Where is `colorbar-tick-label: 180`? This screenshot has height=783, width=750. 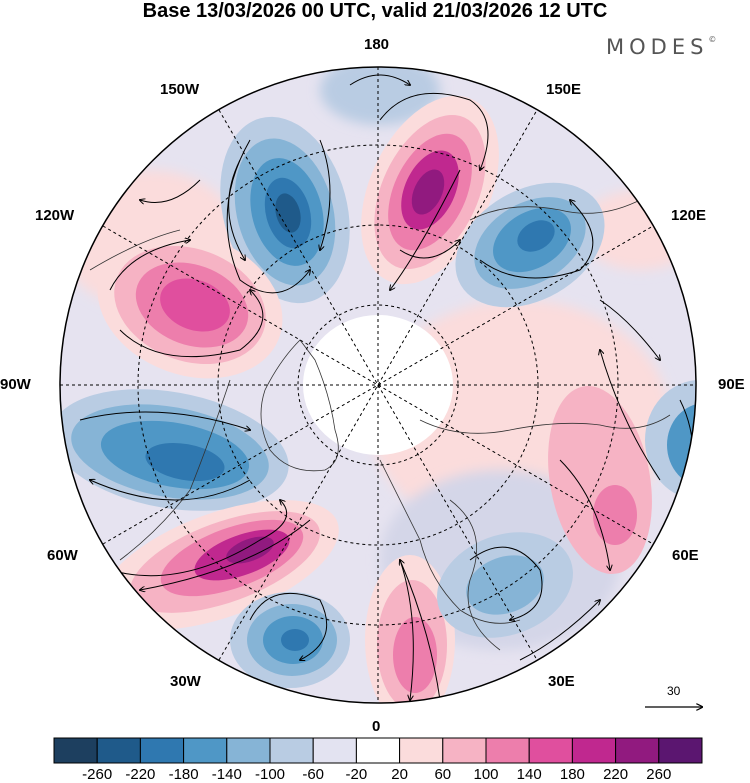
colorbar-tick-label: 180 is located at coordinates (572, 774).